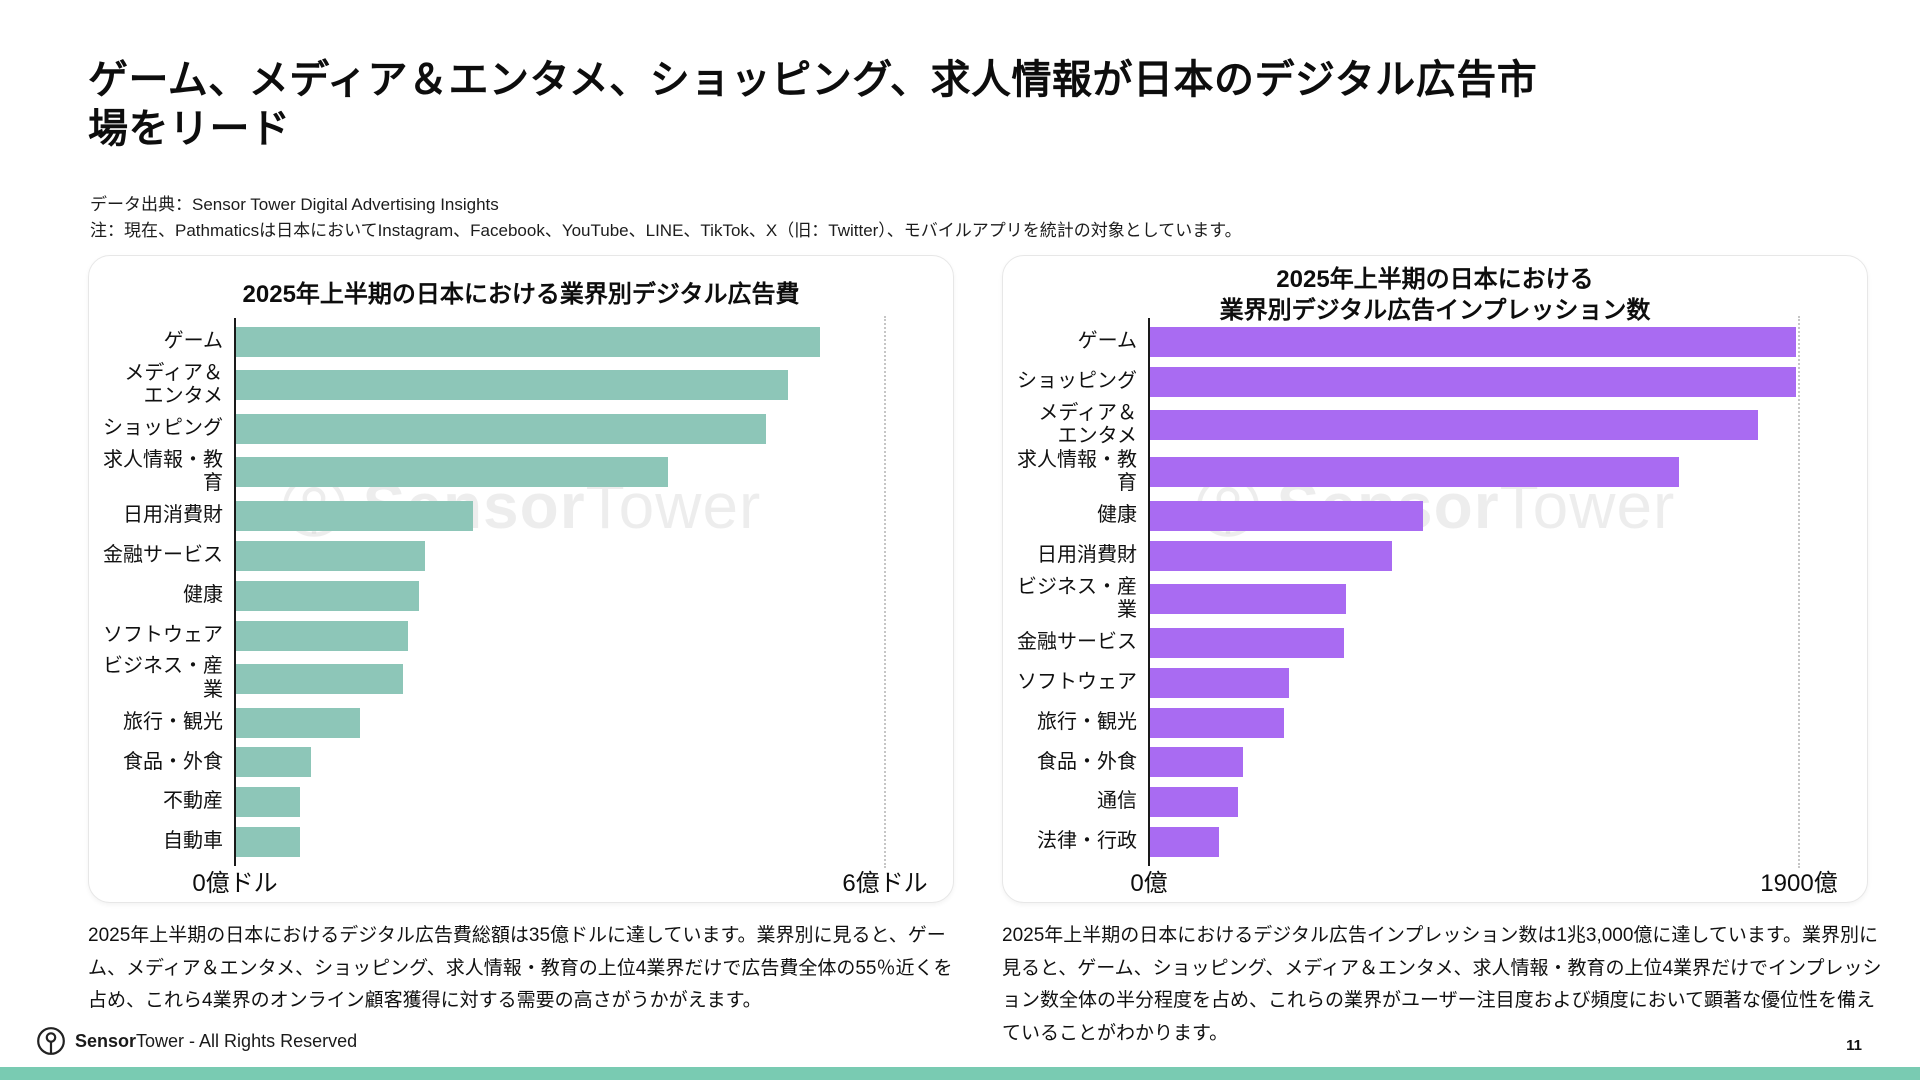 This screenshot has width=1920, height=1080. What do you see at coordinates (193, 841) in the screenshot?
I see `category-label: 自動車` at bounding box center [193, 841].